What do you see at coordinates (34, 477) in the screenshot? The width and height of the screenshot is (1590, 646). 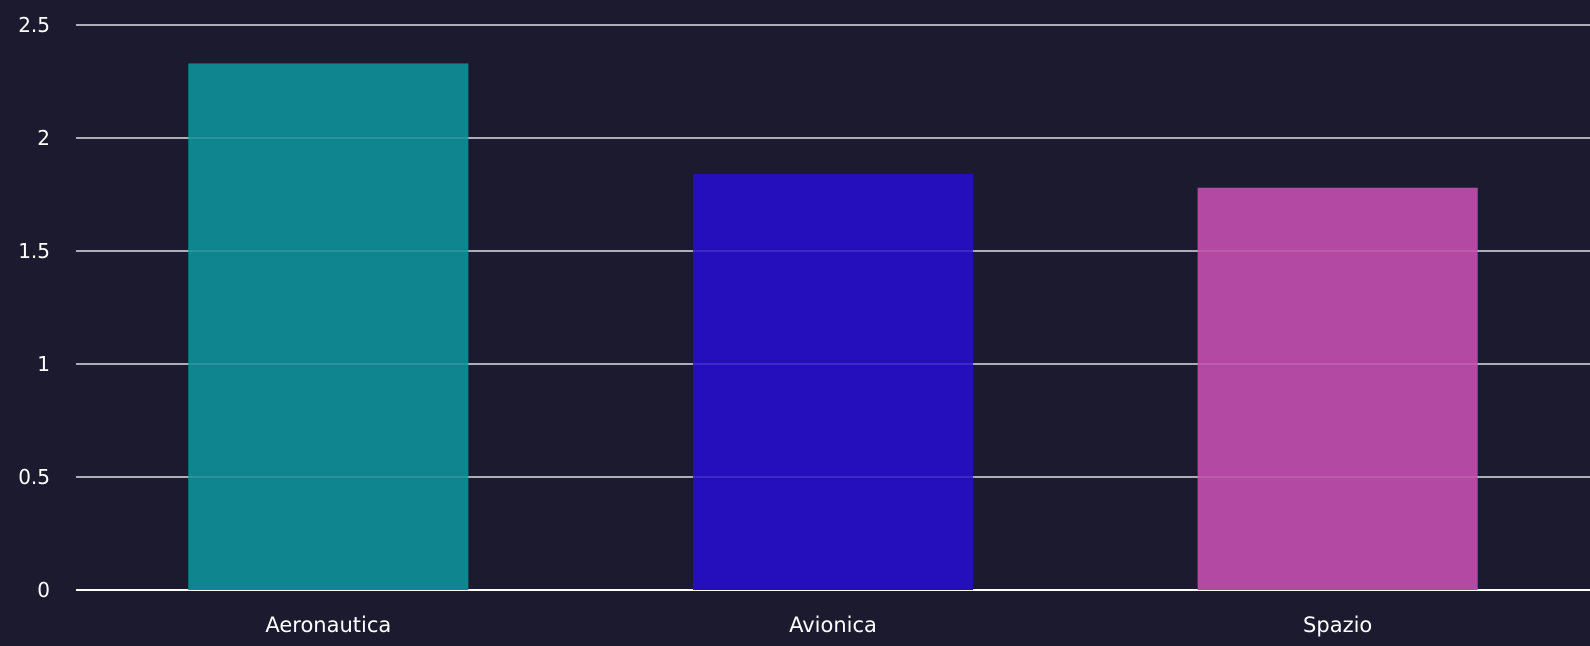 I see `y-tick-label: 0.5` at bounding box center [34, 477].